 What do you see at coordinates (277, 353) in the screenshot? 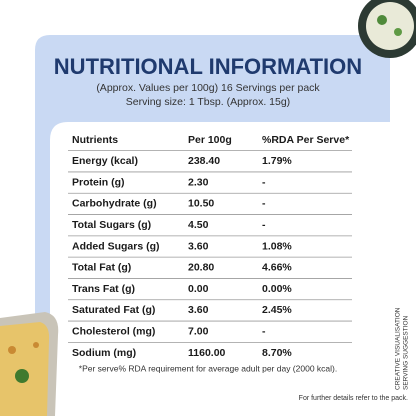
I see `nutrient-value: 8.70%` at bounding box center [277, 353].